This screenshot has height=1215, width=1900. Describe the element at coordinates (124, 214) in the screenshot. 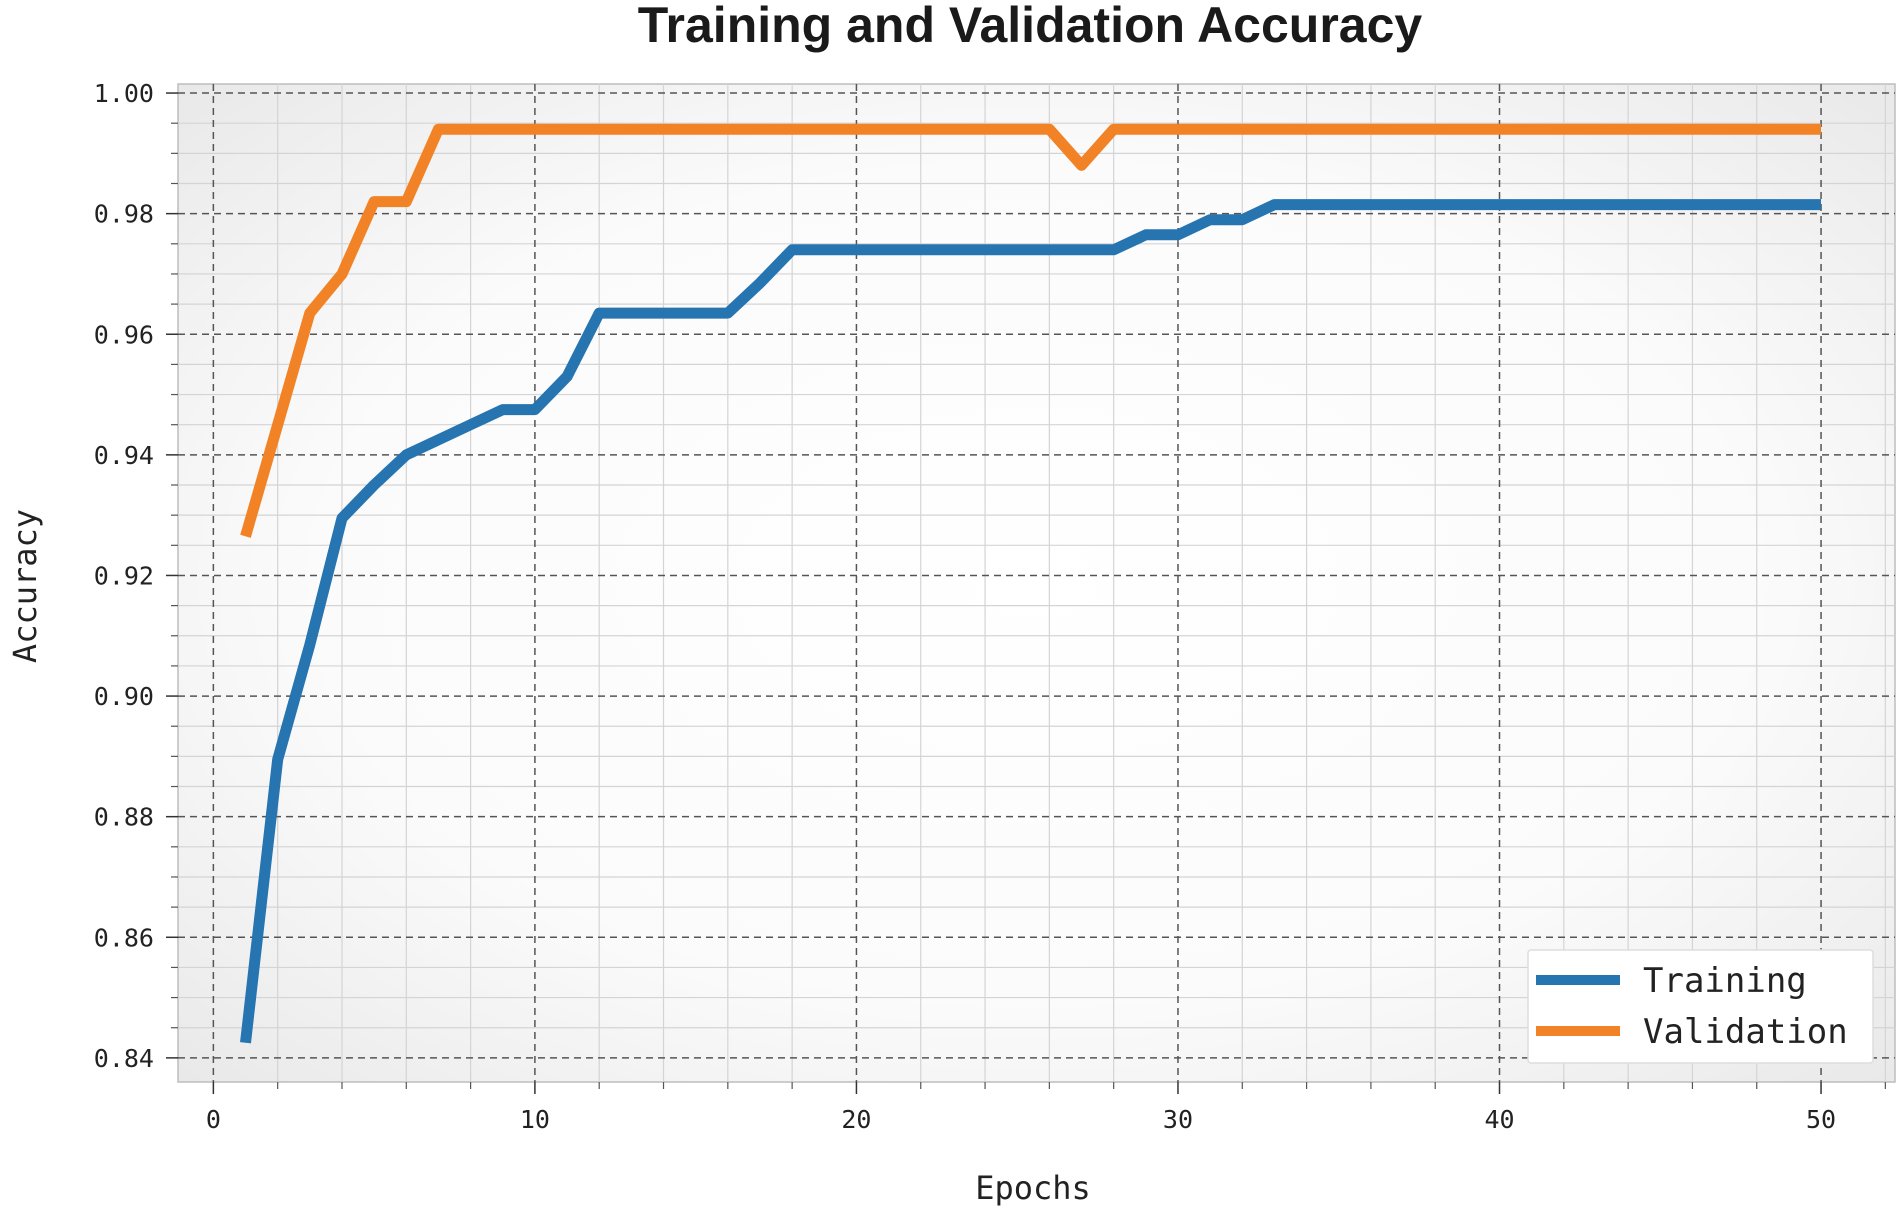

I see `y-tick-label: 0.98` at that location.